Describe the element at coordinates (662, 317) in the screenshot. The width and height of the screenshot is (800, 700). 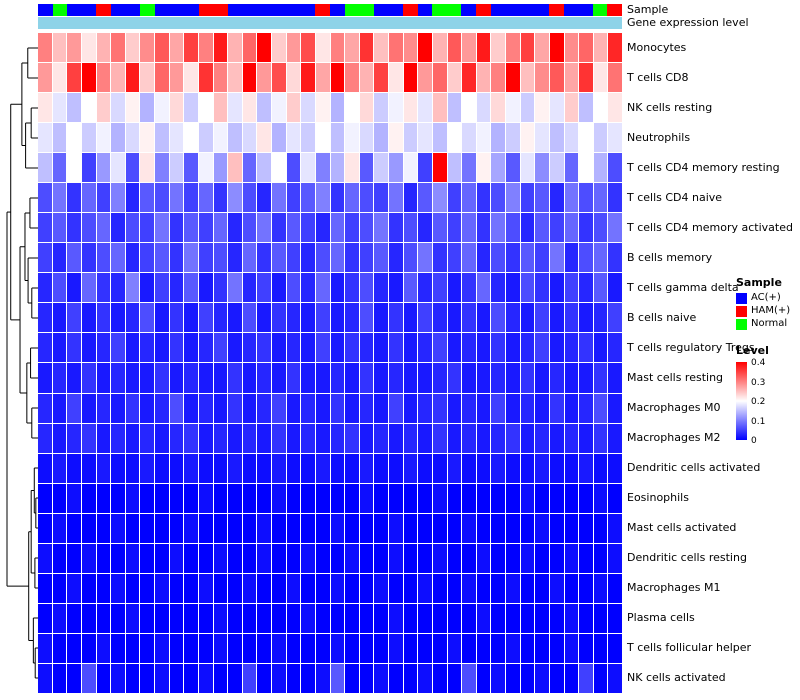
I see `row-label: B cells naive` at that location.